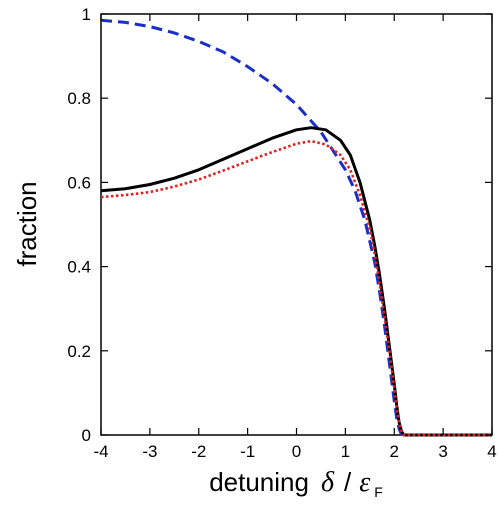  I want to click on x-axis-title-slash: /, so click(348, 482).